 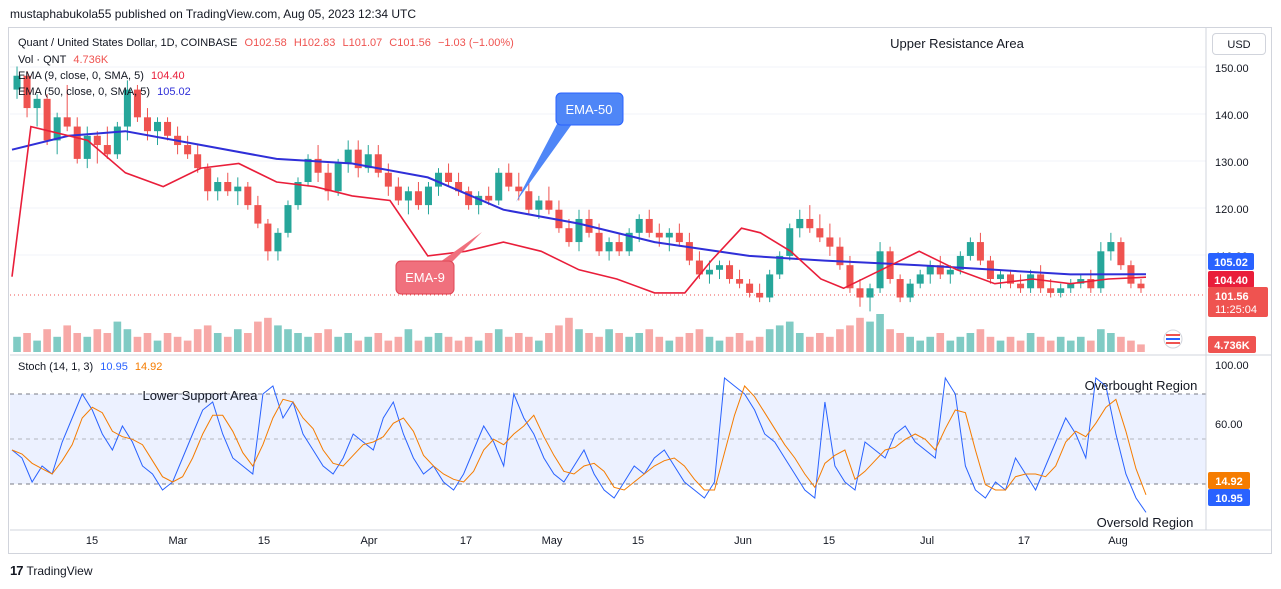 I want to click on stoch-legend: Stoch (14, 1, 3) 10.95 14.92, so click(x=92, y=367).